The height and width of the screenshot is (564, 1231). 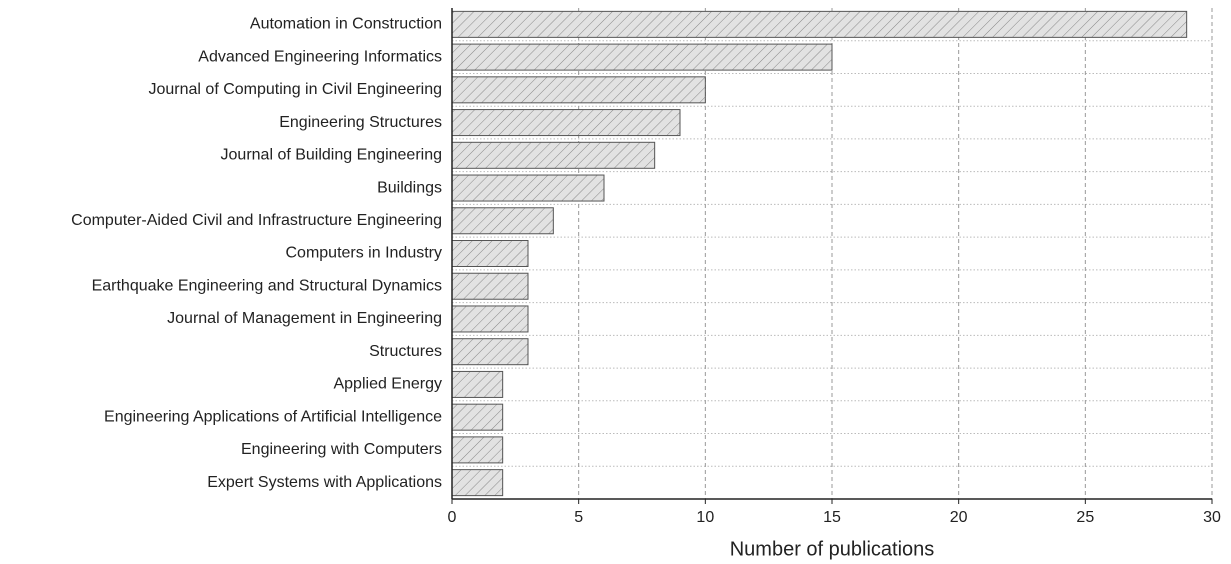 What do you see at coordinates (409, 187) in the screenshot?
I see `y-tick-label: Buildings` at bounding box center [409, 187].